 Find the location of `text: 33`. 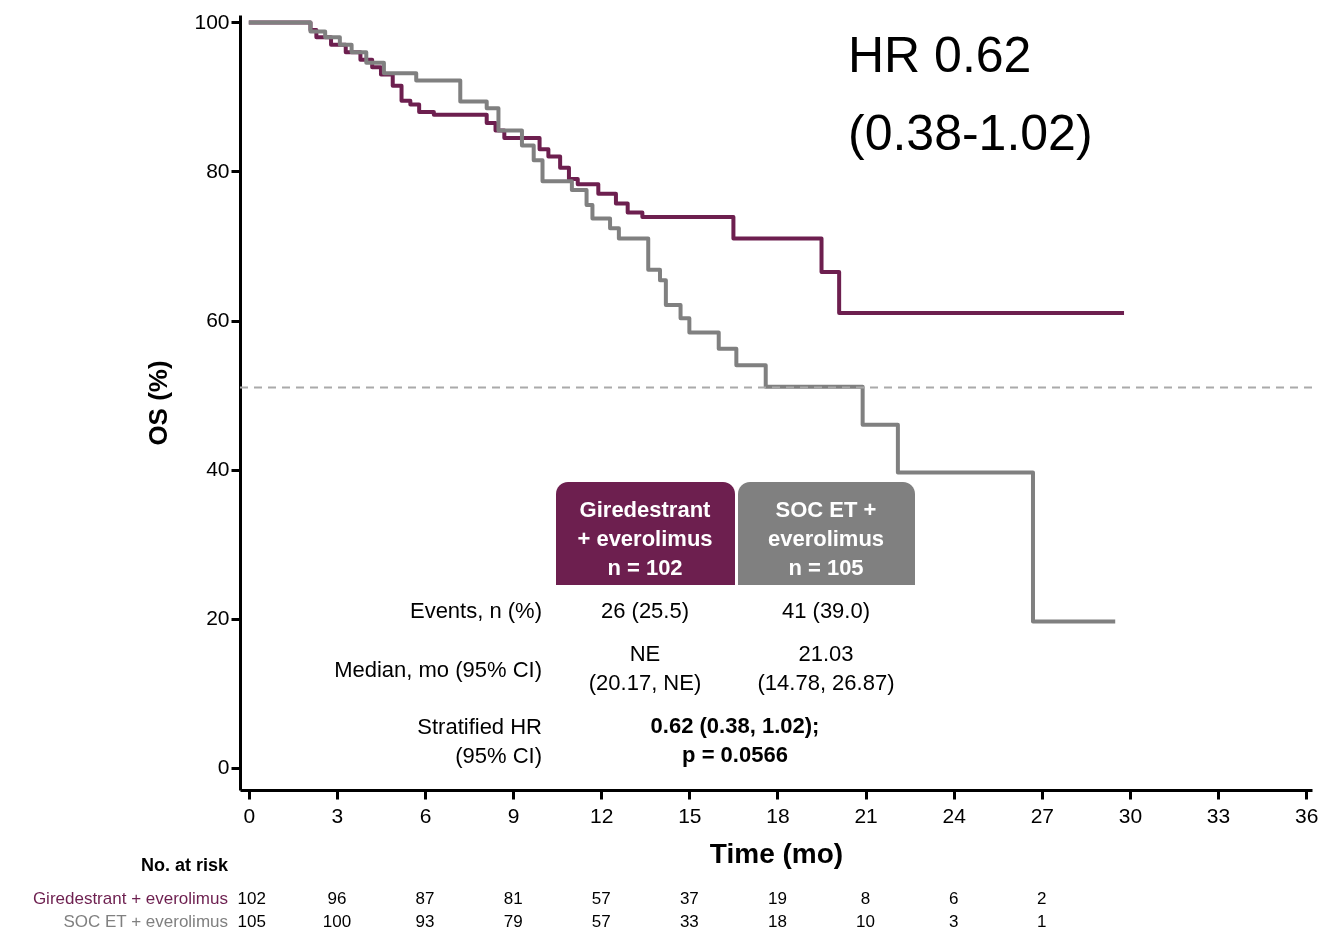

text: 33 is located at coordinates (689, 921).